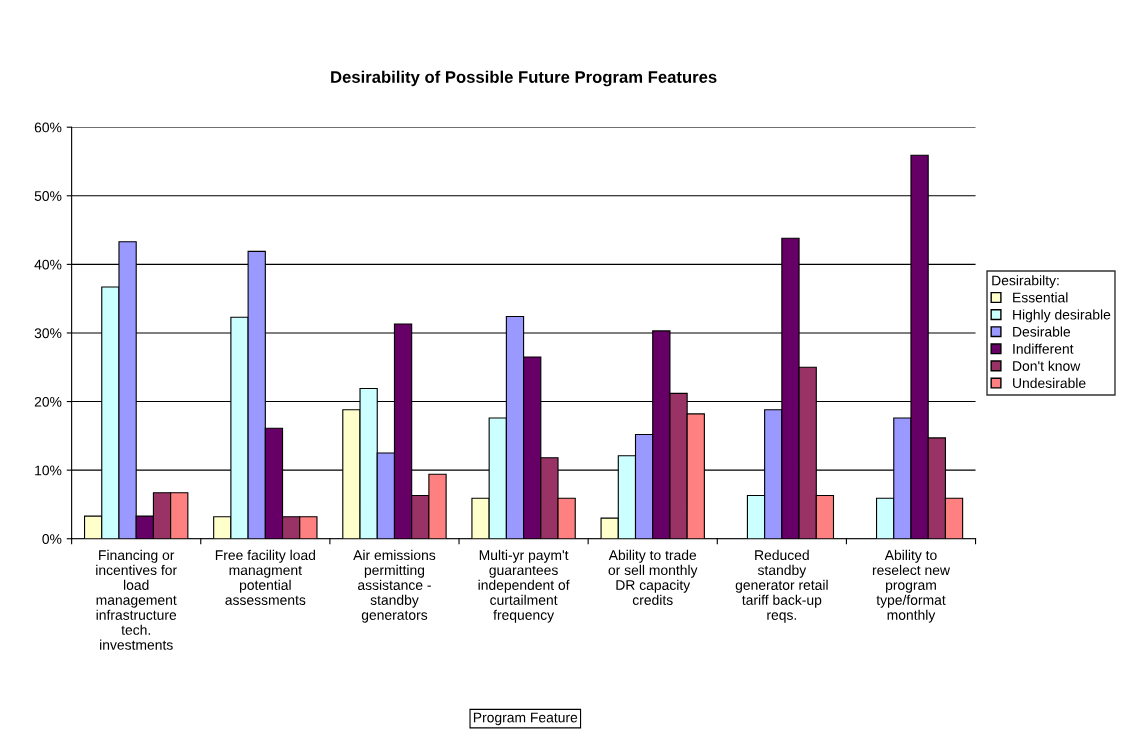  I want to click on x-tick-label: Multi-yr paym't guarantees independent of curtailment frequency, so click(524, 586).